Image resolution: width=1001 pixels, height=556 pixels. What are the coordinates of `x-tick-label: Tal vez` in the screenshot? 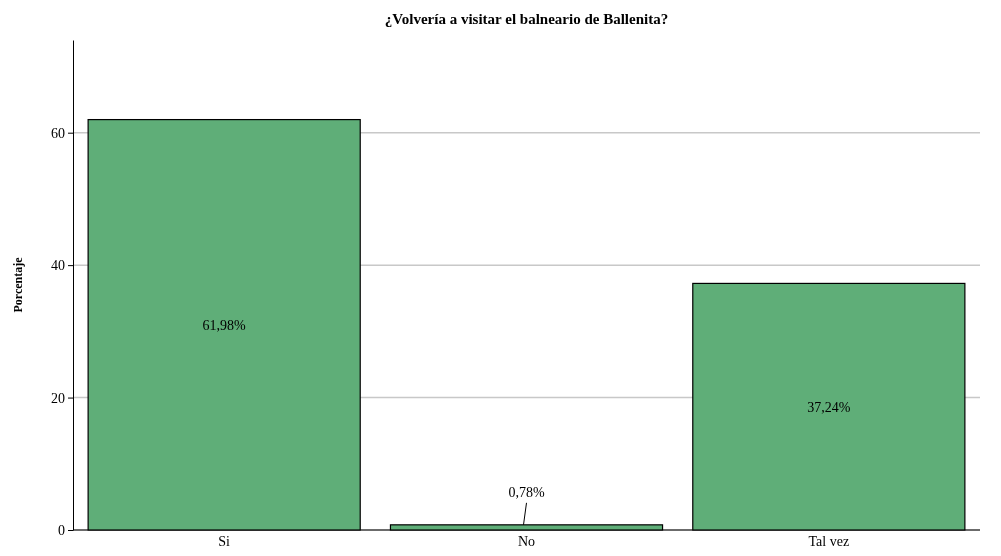 It's located at (829, 541).